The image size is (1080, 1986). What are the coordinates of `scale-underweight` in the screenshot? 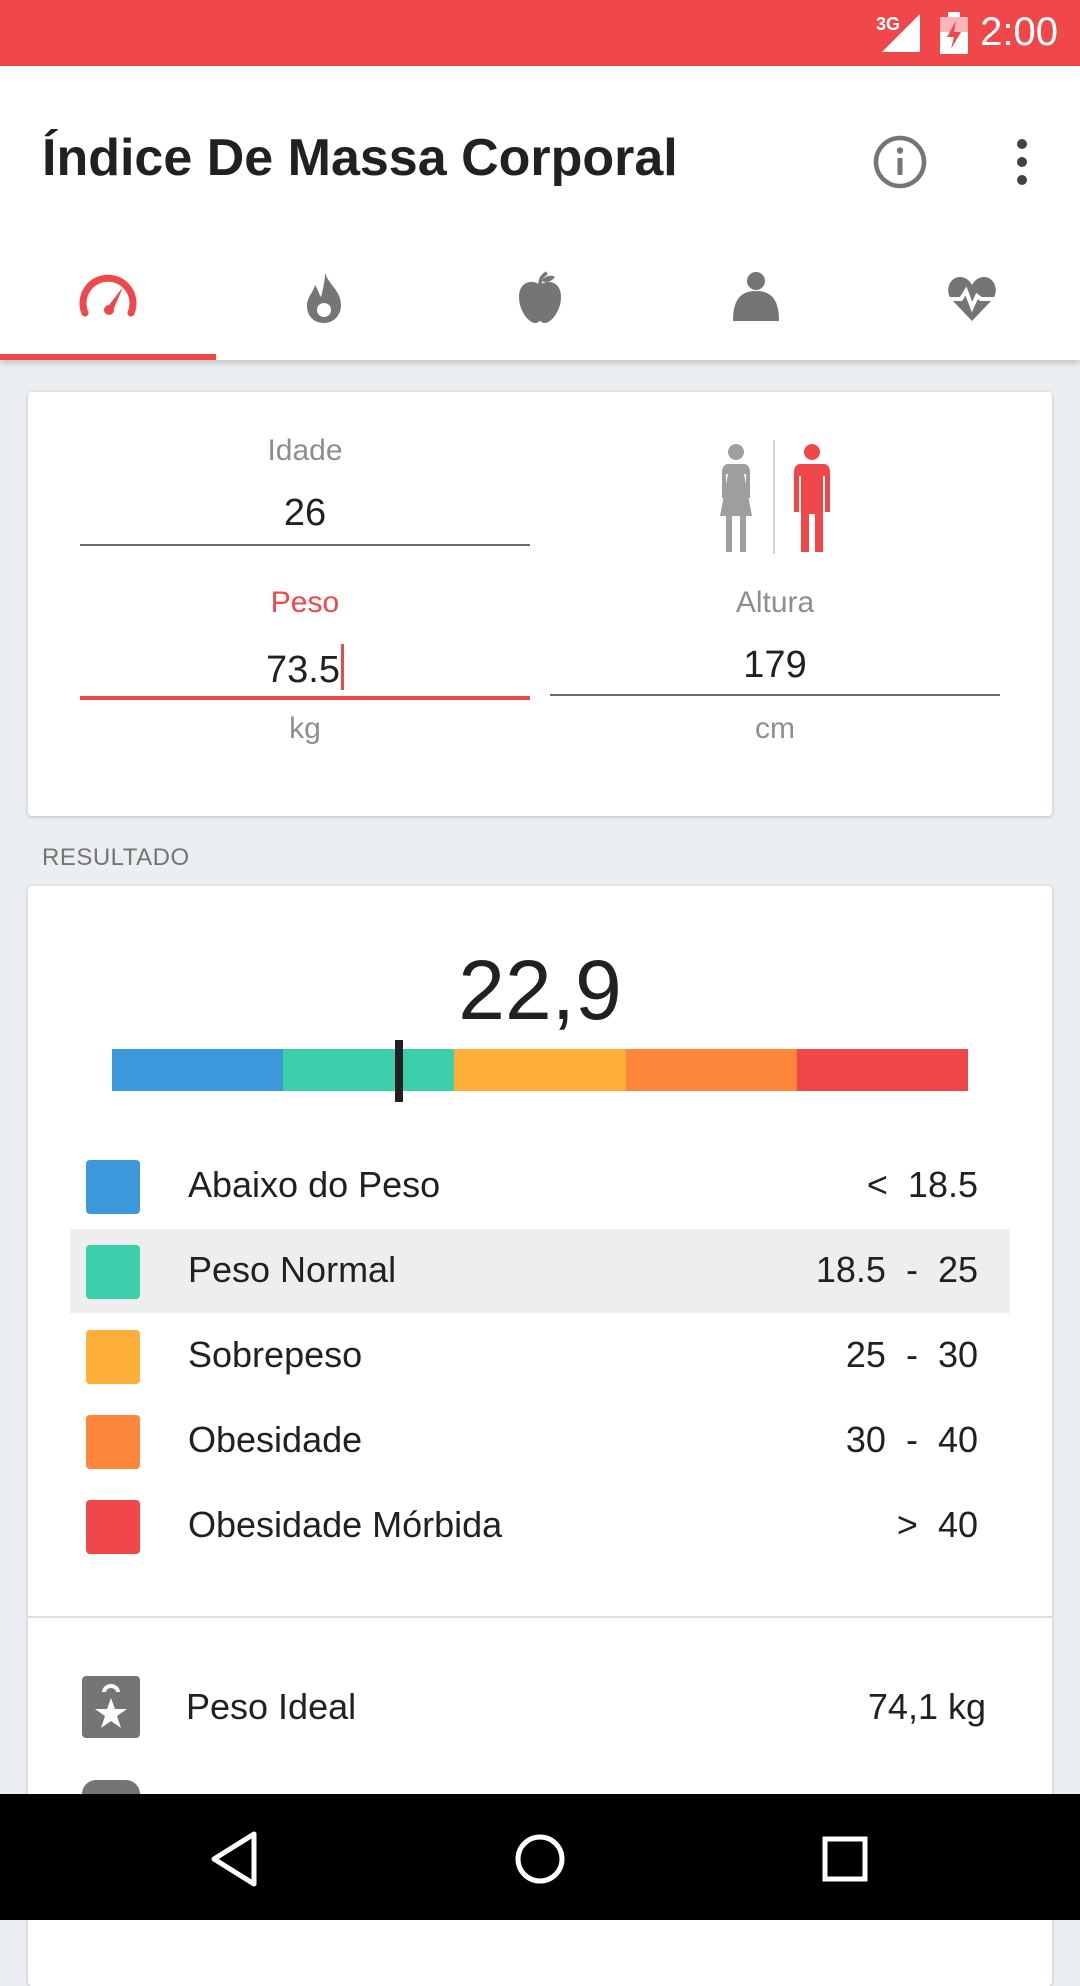 It's located at (198, 1070).